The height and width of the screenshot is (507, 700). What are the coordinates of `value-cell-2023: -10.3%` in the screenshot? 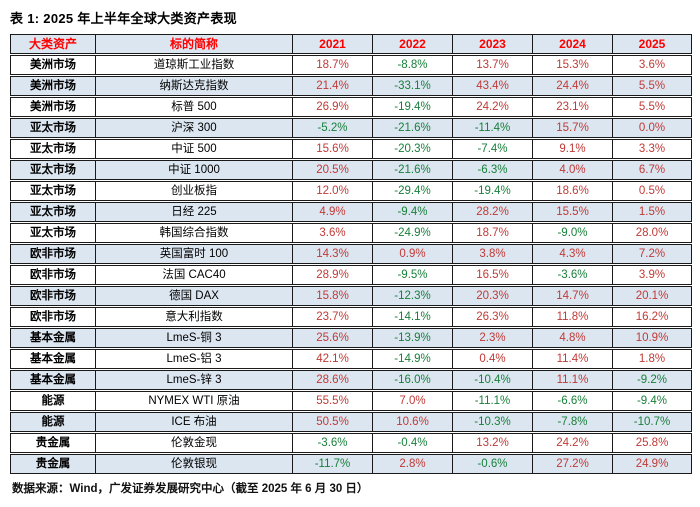 It's located at (492, 422).